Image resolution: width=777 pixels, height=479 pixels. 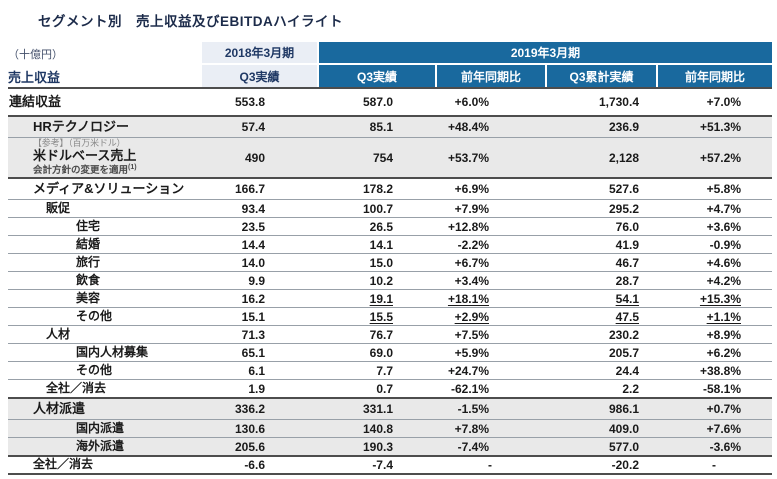 I want to click on table-row: 全社／消去 1.9 0.7 -62.1% 2.2 -58.1%, so click(x=390, y=388).